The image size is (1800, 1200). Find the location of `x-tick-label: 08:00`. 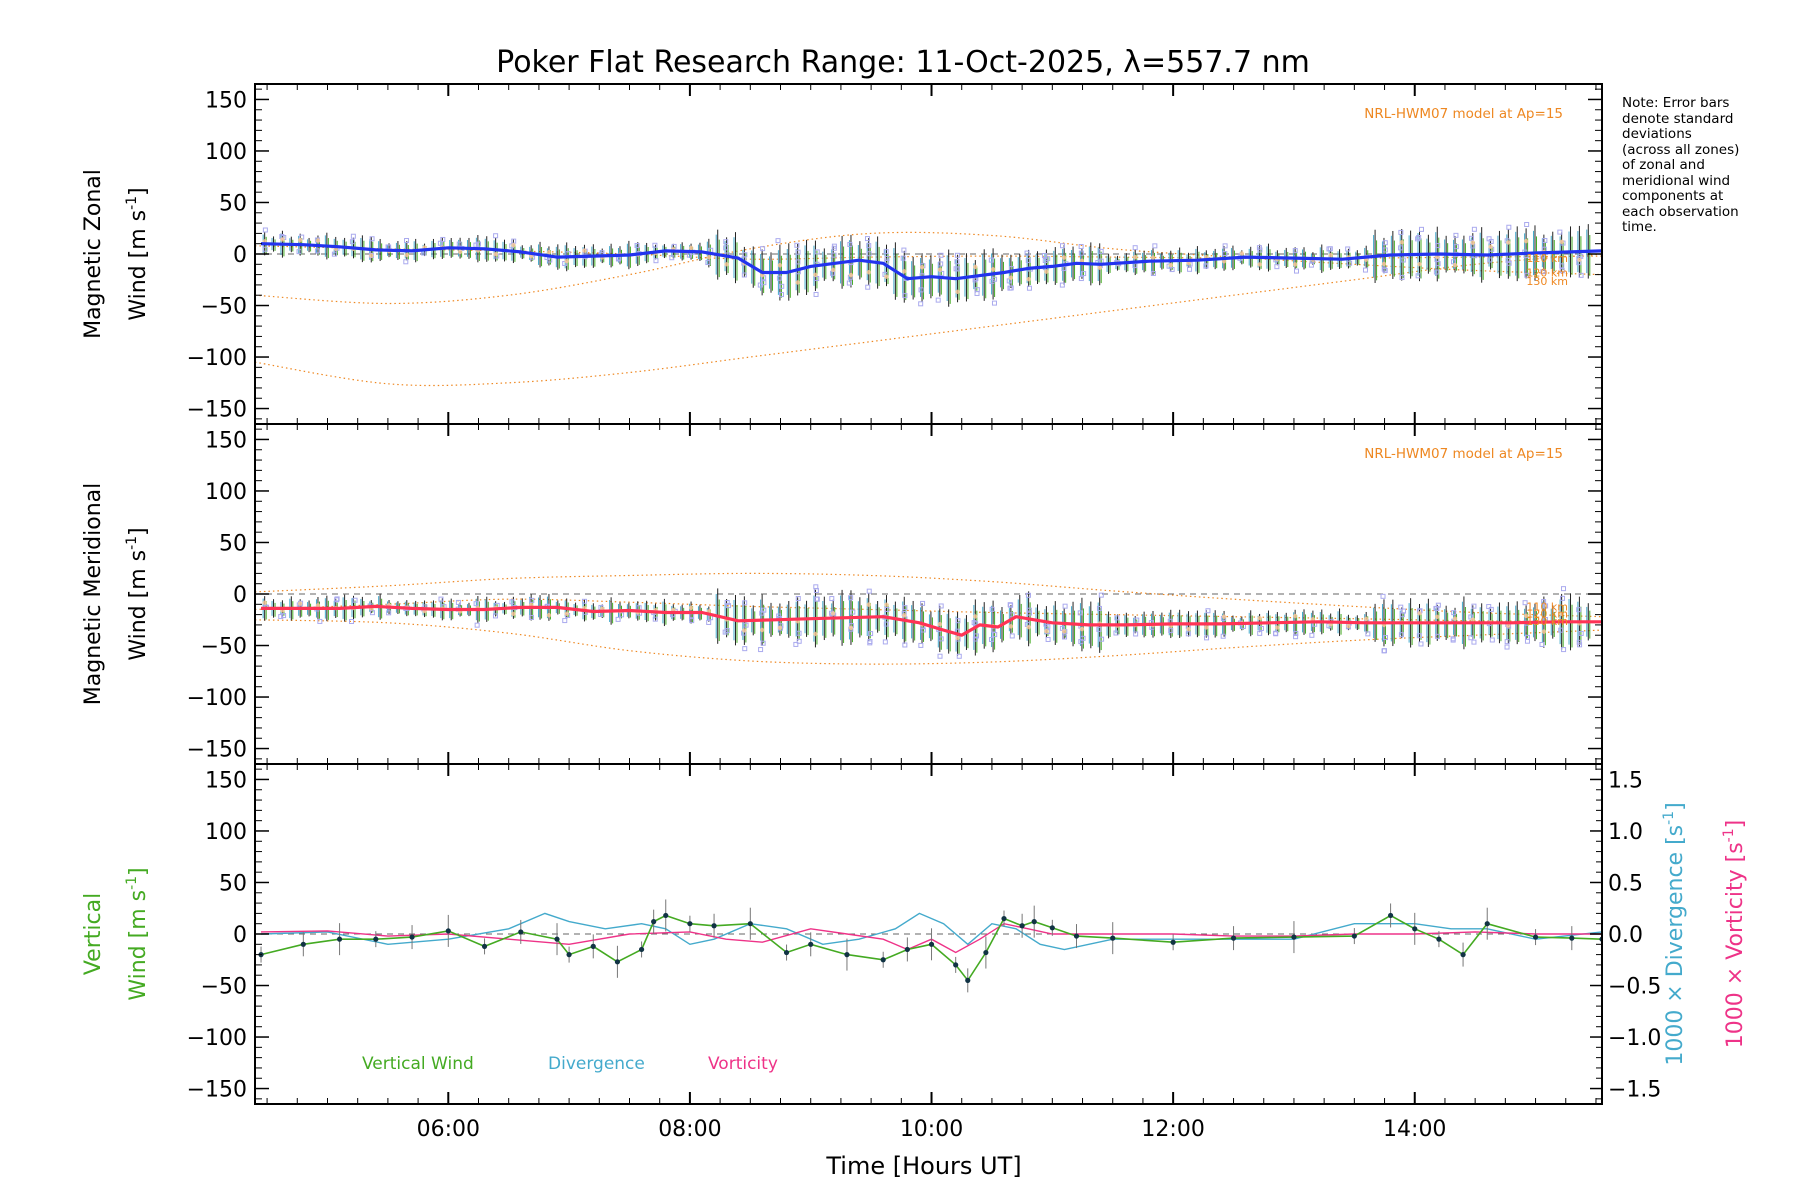

x-tick-label: 08:00 is located at coordinates (689, 1129).